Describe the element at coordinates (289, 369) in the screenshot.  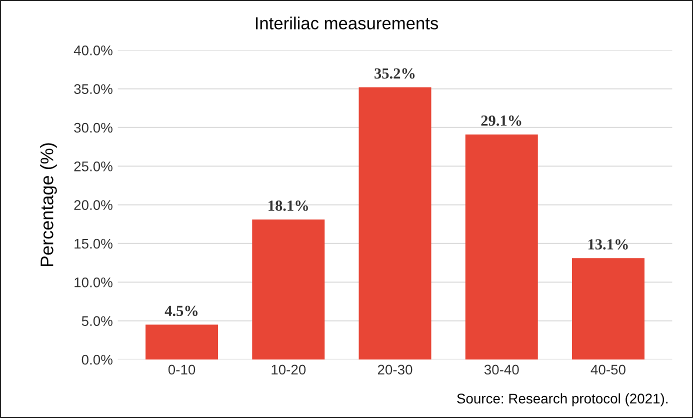
I see `x-tick-label: 10-20` at that location.